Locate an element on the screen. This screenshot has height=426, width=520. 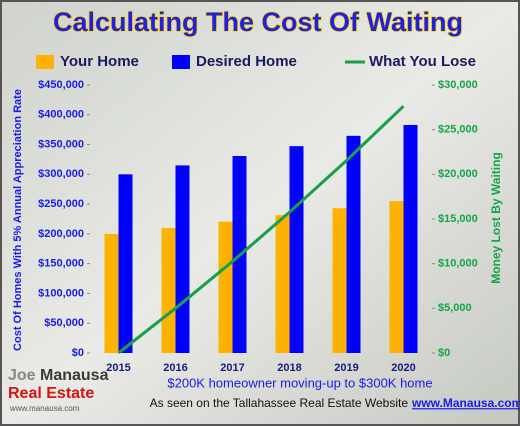
legend-label: Your Home is located at coordinates (99, 61).